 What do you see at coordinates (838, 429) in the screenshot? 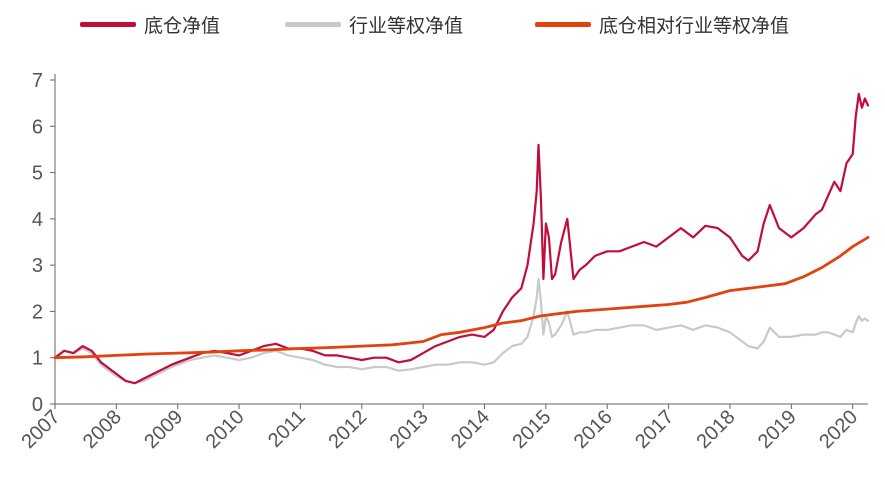
I see `x-tick-label: 2020` at bounding box center [838, 429].